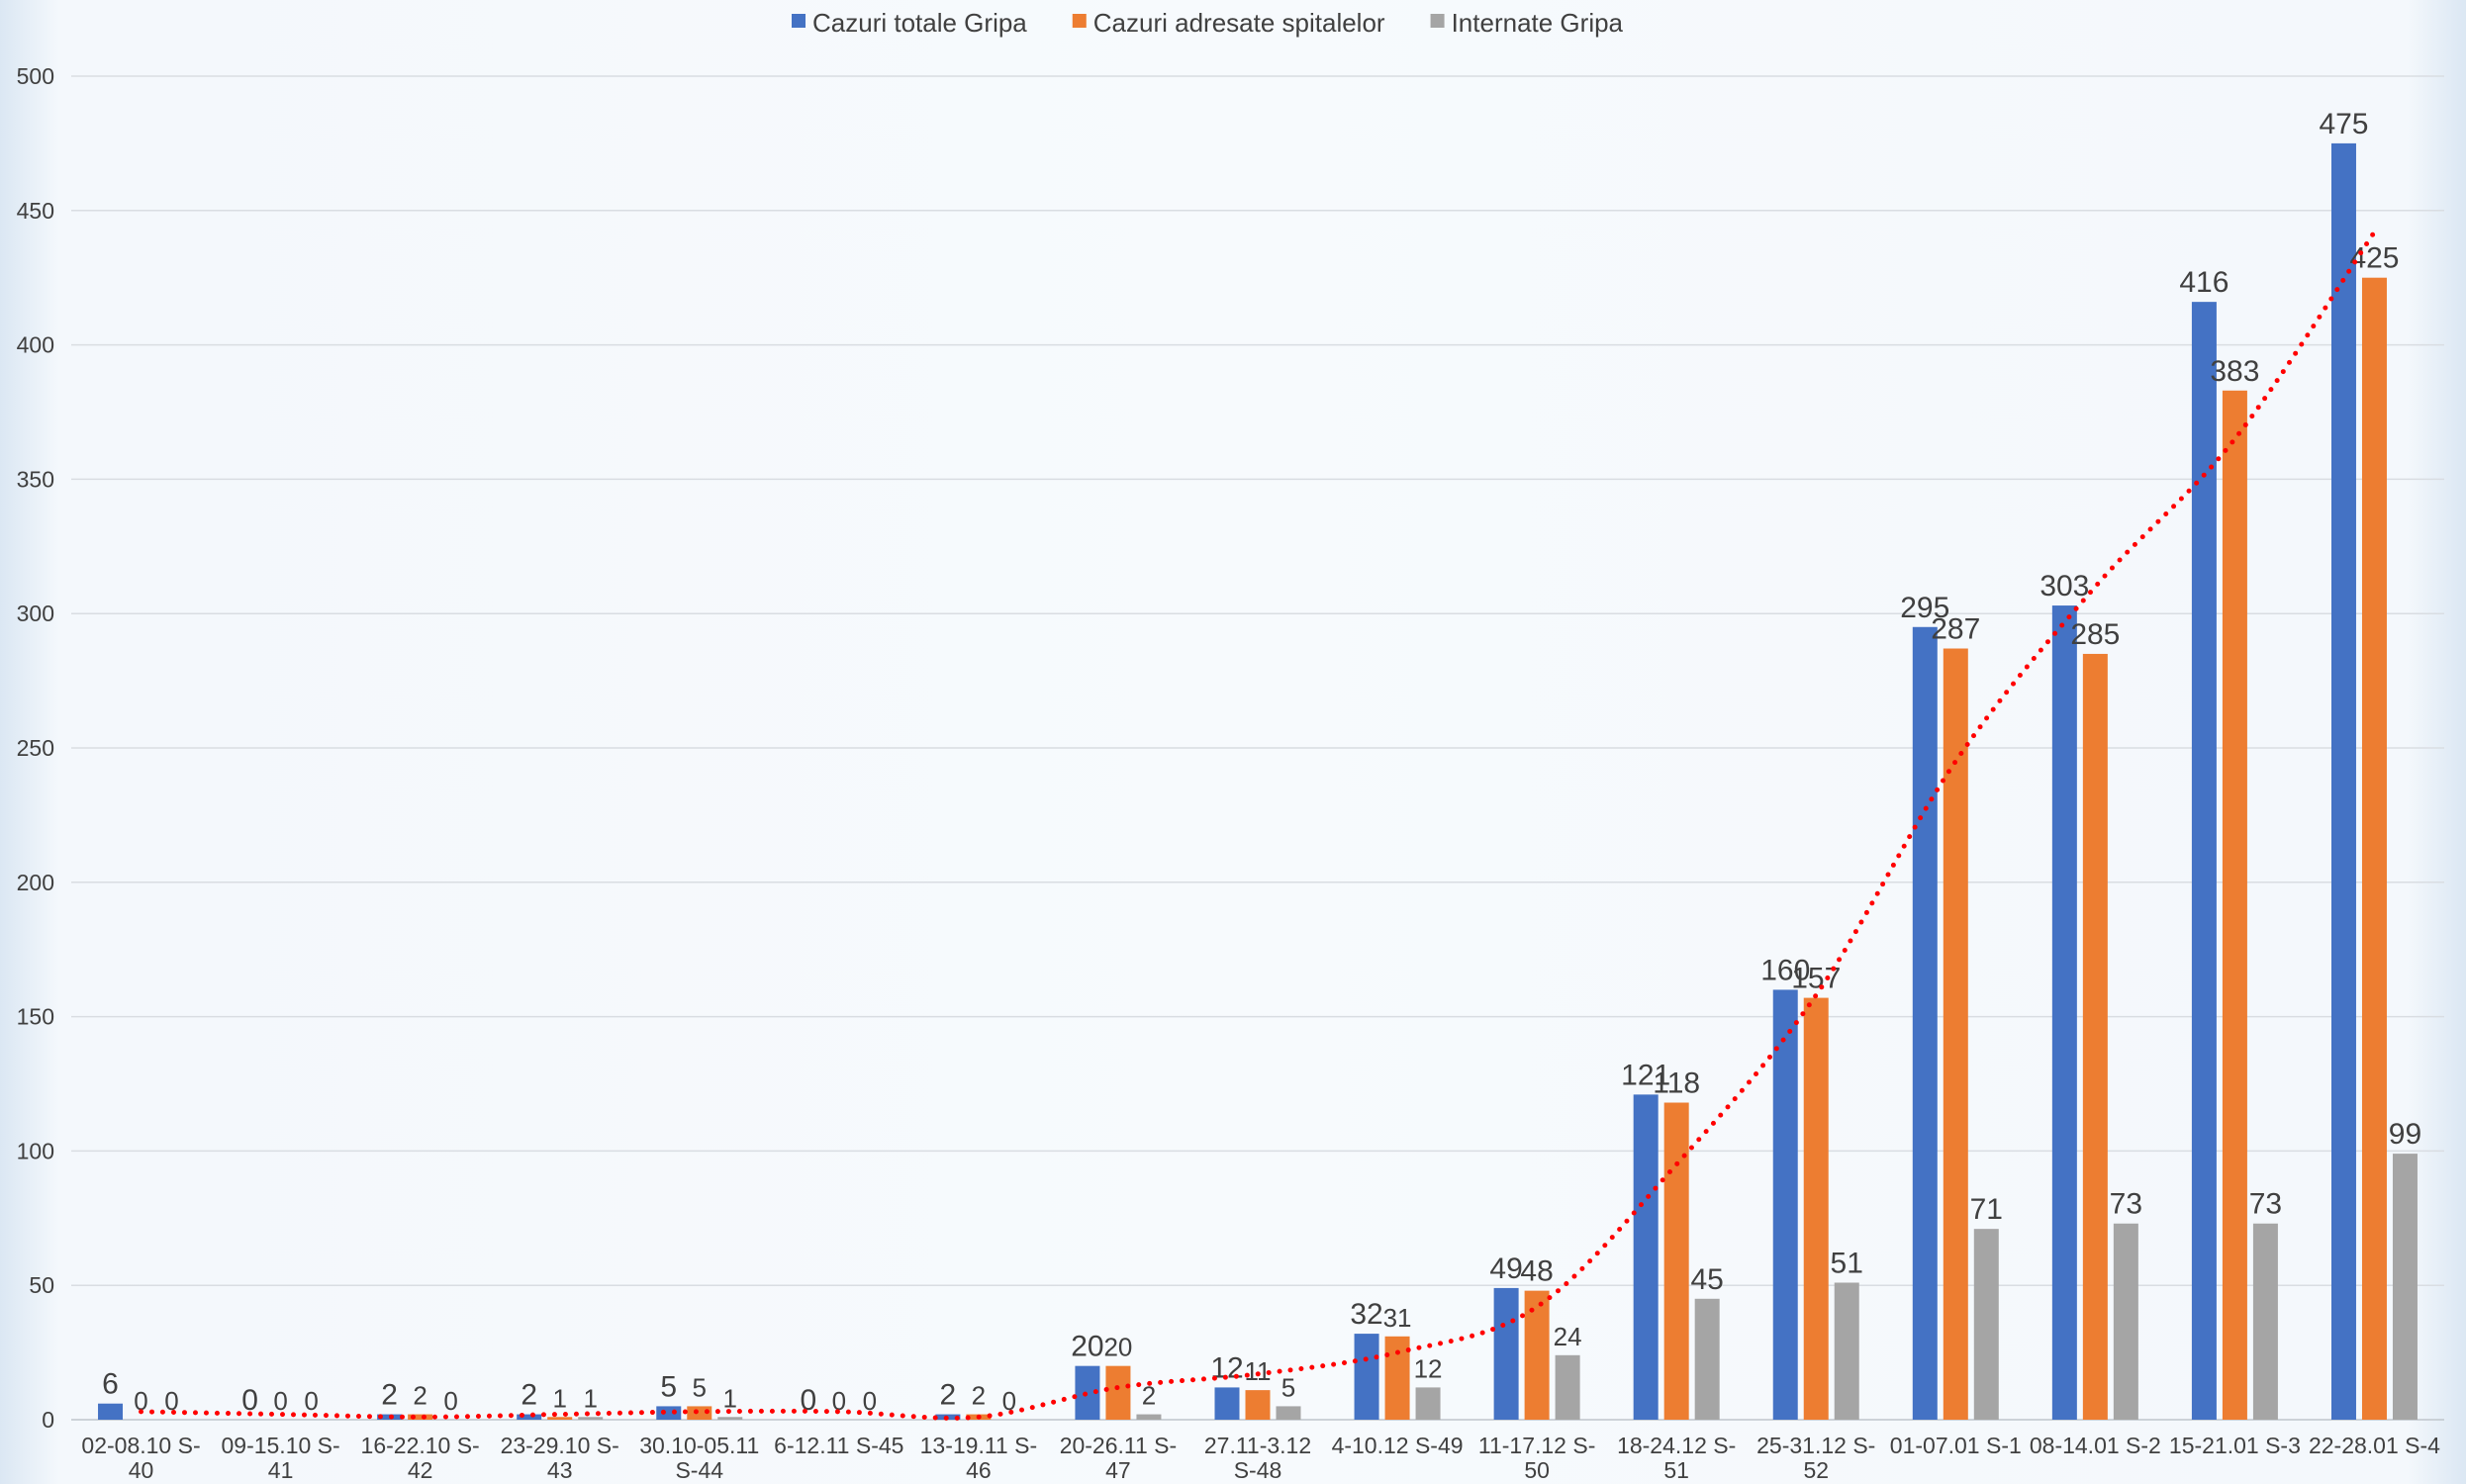 Image resolution: width=2466 pixels, height=1484 pixels. I want to click on data-label: 118, so click(1676, 1083).